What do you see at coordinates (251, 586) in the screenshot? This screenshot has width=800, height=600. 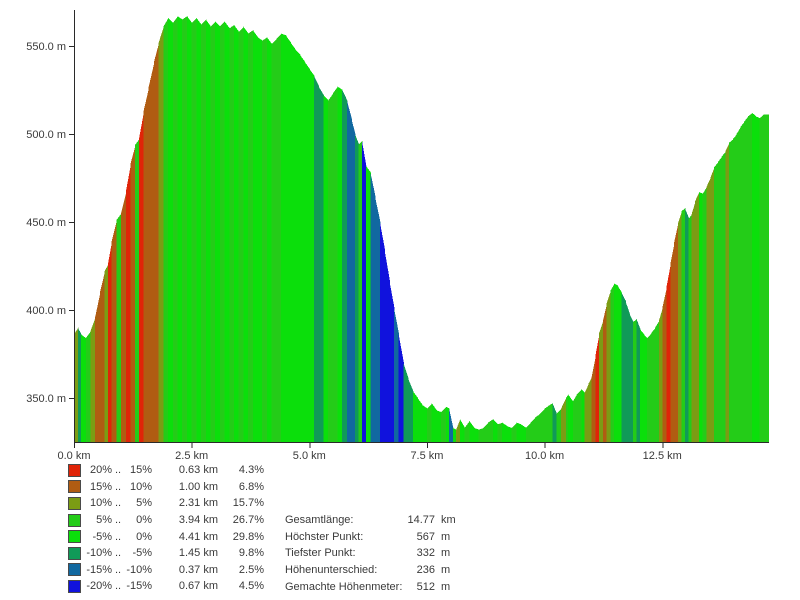 I see `legend-share: 4.5%` at bounding box center [251, 586].